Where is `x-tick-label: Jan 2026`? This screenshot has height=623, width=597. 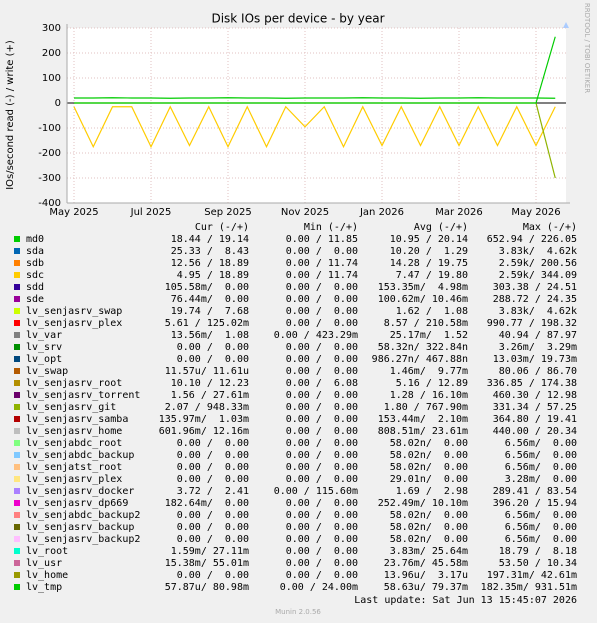
x-tick-label: Jan 2026 is located at coordinates (381, 212).